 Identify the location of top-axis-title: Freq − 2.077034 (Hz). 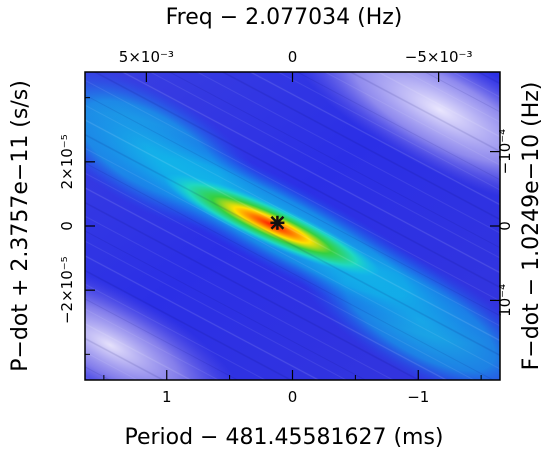
(284, 17).